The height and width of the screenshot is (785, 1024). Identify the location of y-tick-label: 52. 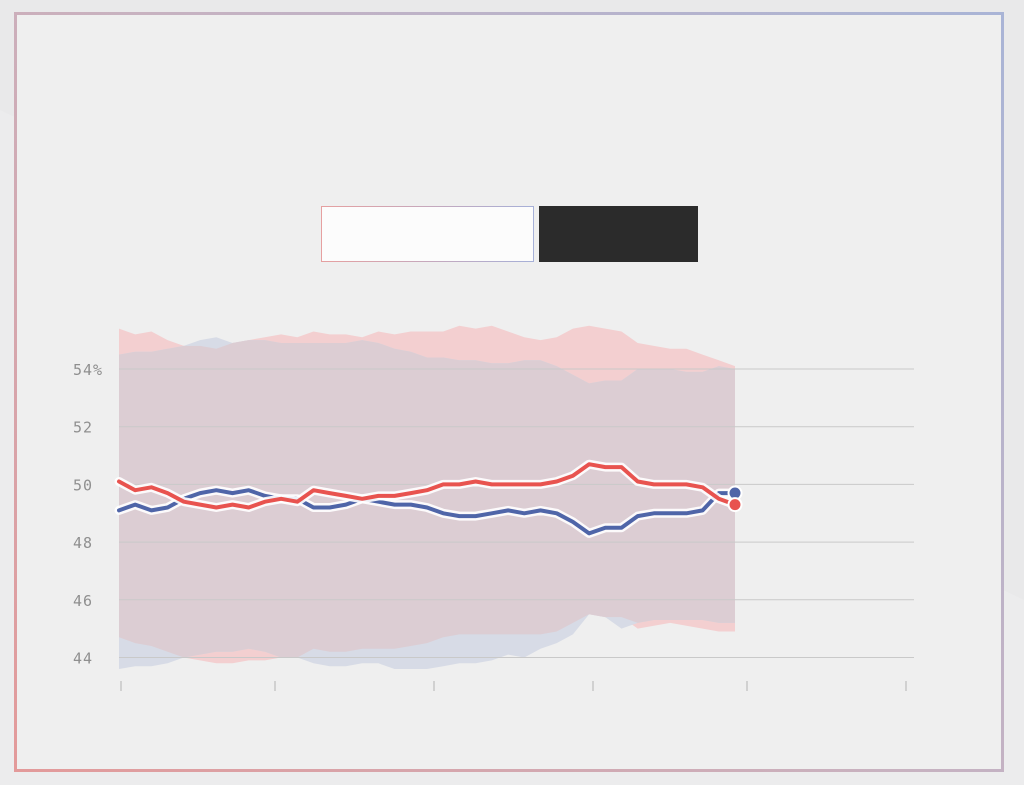
(83, 428).